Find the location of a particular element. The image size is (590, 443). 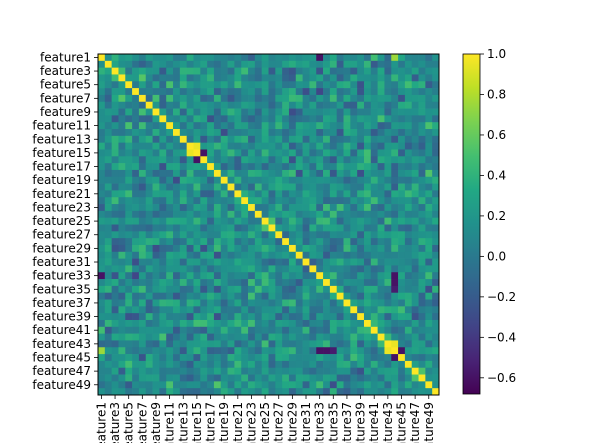

heatmap-cell-feature3-feature27 is located at coordinates (279, 71).